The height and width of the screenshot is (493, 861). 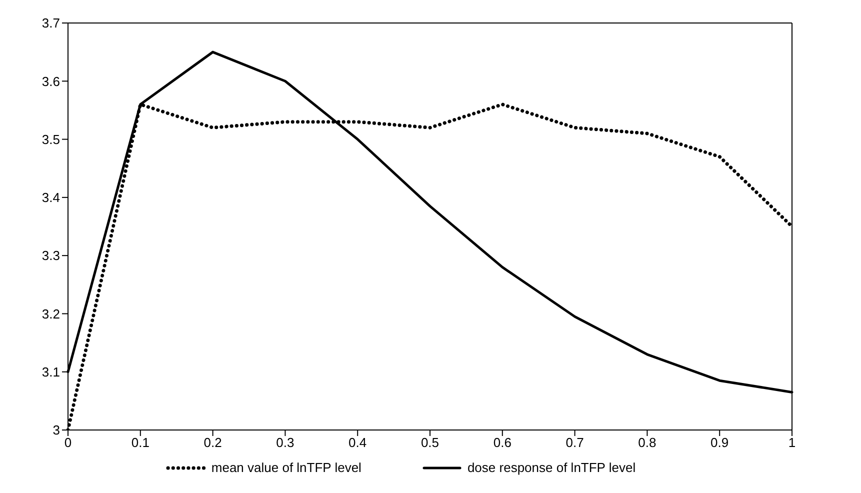 What do you see at coordinates (575, 442) in the screenshot?
I see `x-tick-label: 0.7` at bounding box center [575, 442].